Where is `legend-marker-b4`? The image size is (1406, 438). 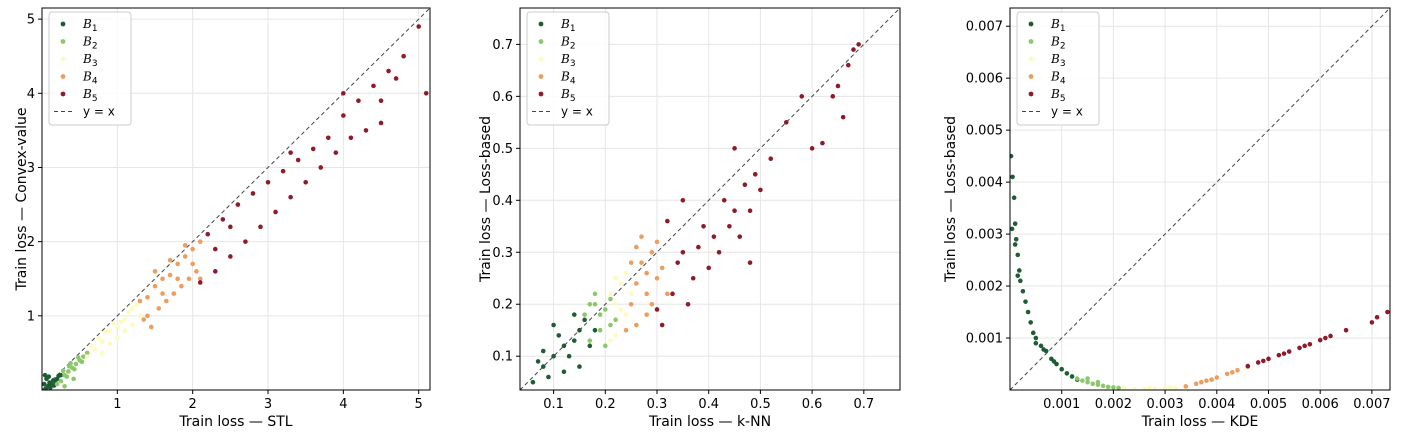
legend-marker-b4 is located at coordinates (1031, 76).